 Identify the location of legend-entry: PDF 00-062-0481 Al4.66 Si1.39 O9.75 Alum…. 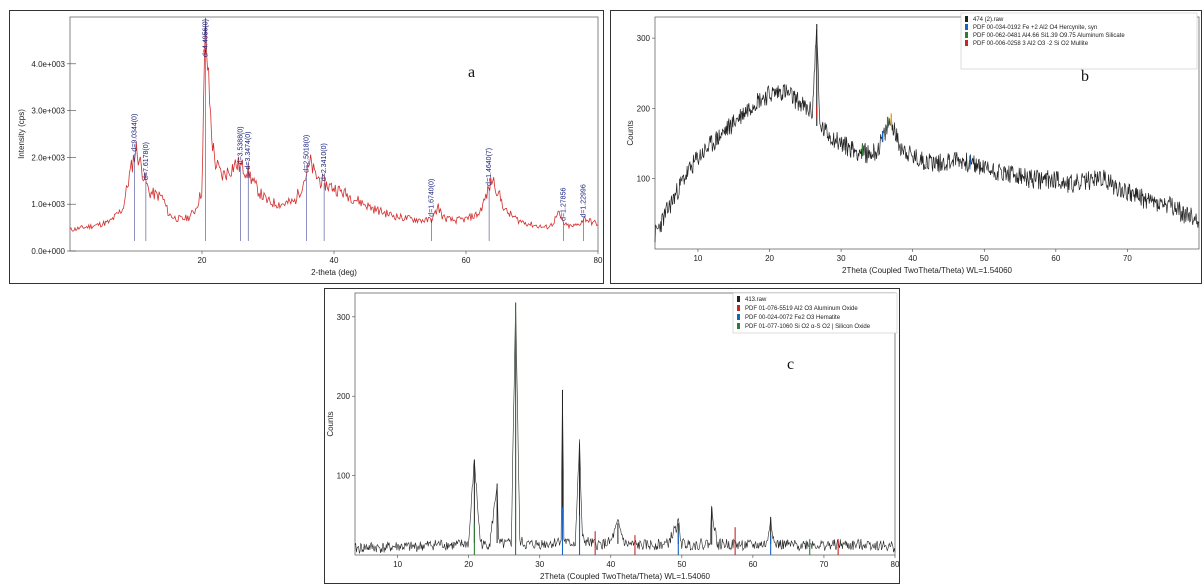
(1049, 36).